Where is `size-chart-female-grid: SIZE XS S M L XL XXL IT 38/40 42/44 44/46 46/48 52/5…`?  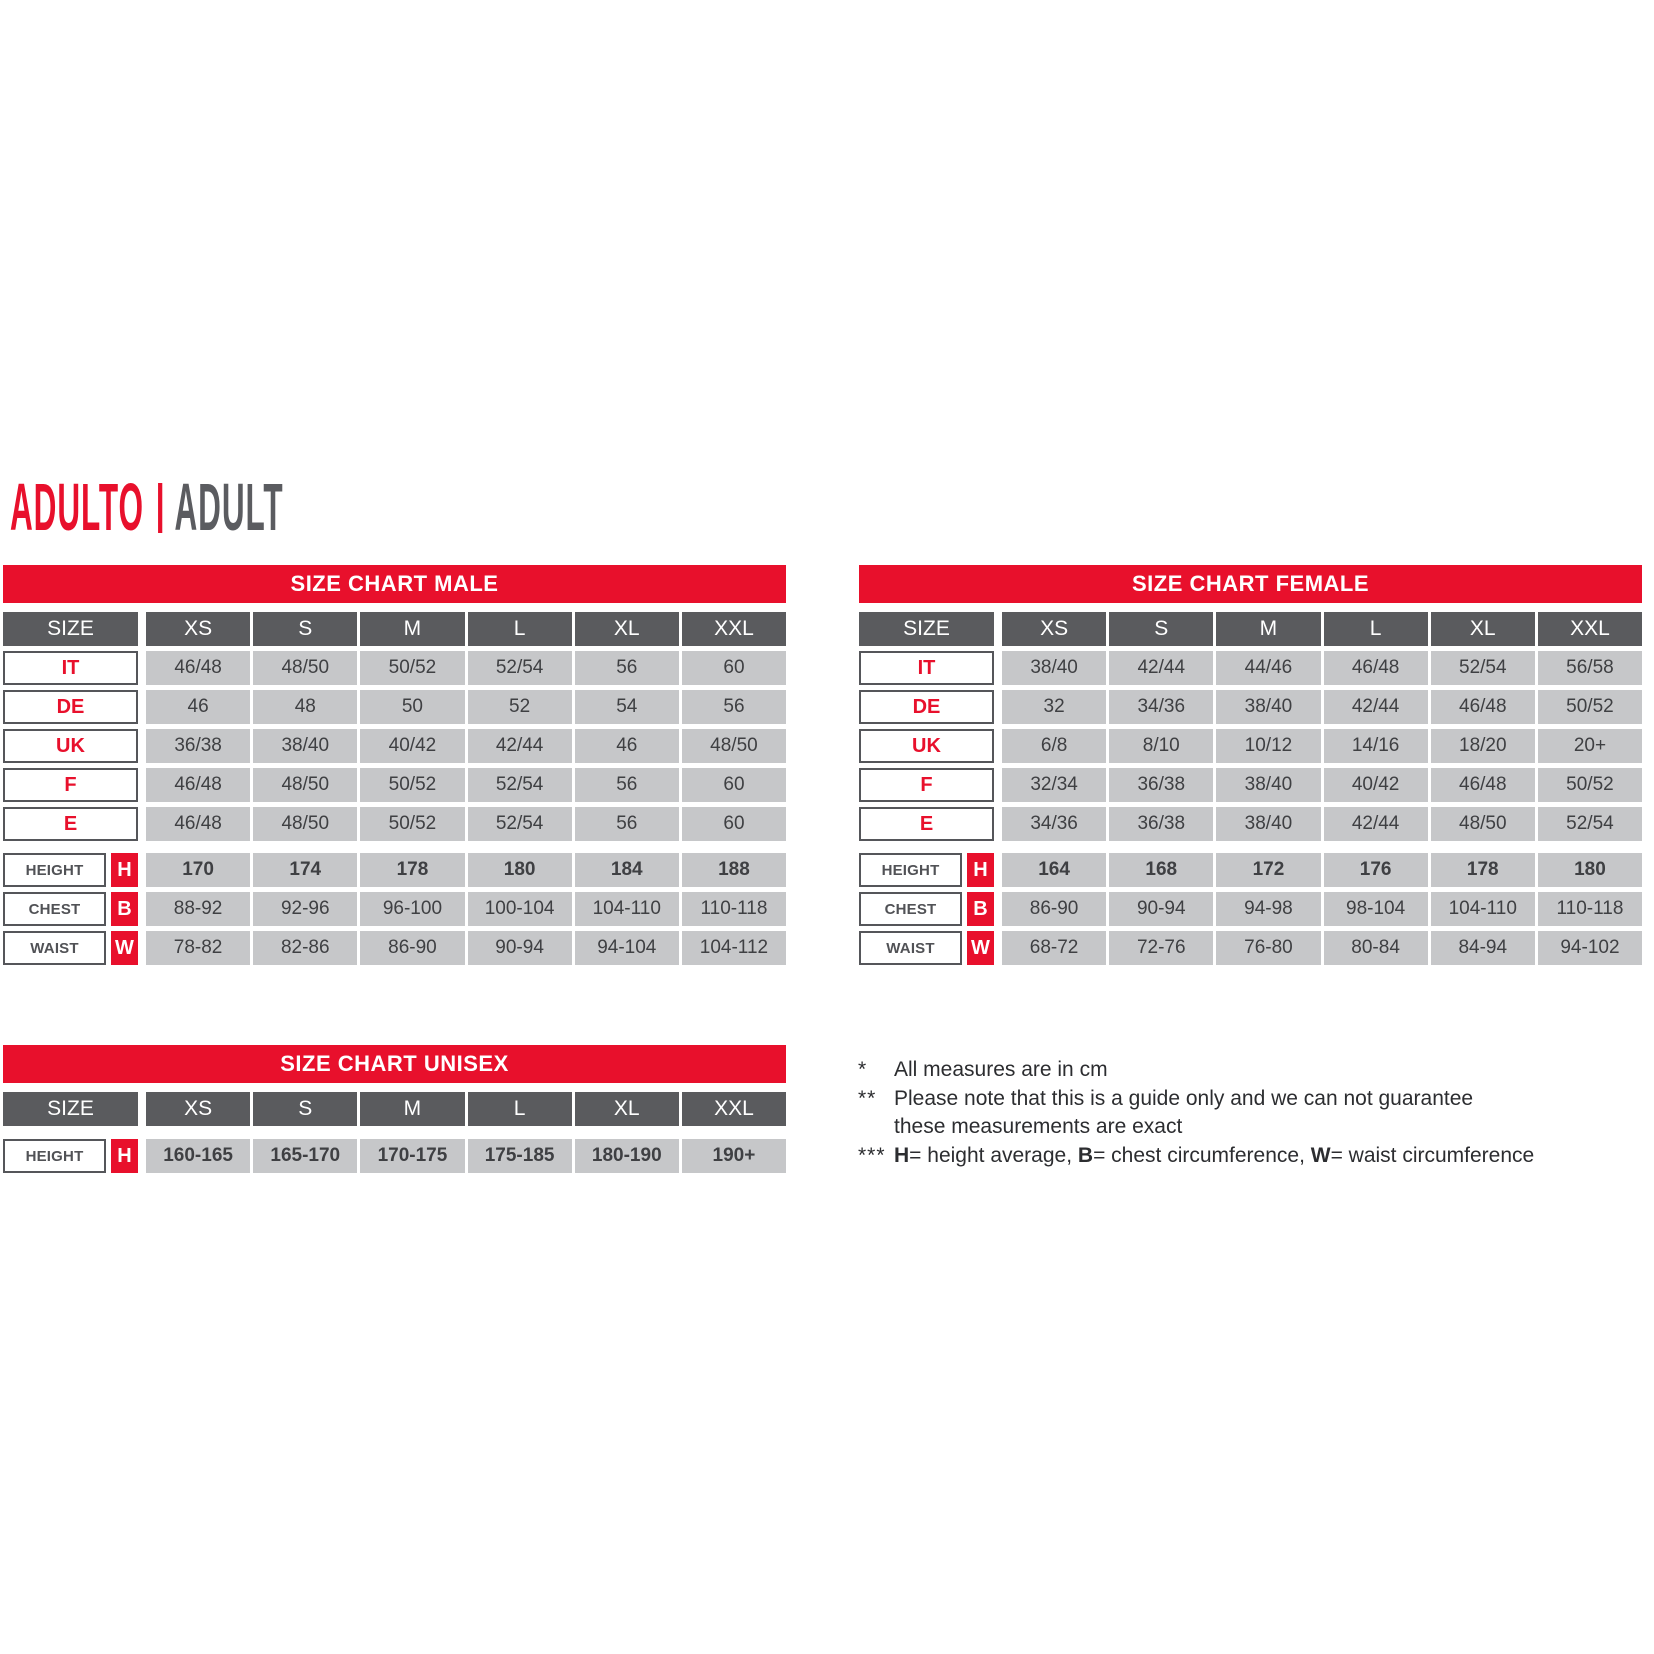 size-chart-female-grid: SIZE XS S M L XL XXL IT 38/40 42/44 44/46 46/48 52/5… is located at coordinates (1251, 788).